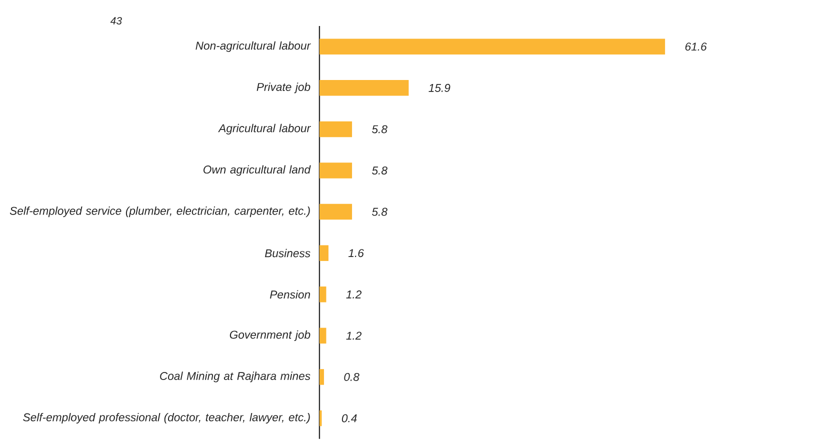 The height and width of the screenshot is (440, 836). What do you see at coordinates (253, 47) in the screenshot?
I see `y-tick-label: Non-agricultural labour` at bounding box center [253, 47].